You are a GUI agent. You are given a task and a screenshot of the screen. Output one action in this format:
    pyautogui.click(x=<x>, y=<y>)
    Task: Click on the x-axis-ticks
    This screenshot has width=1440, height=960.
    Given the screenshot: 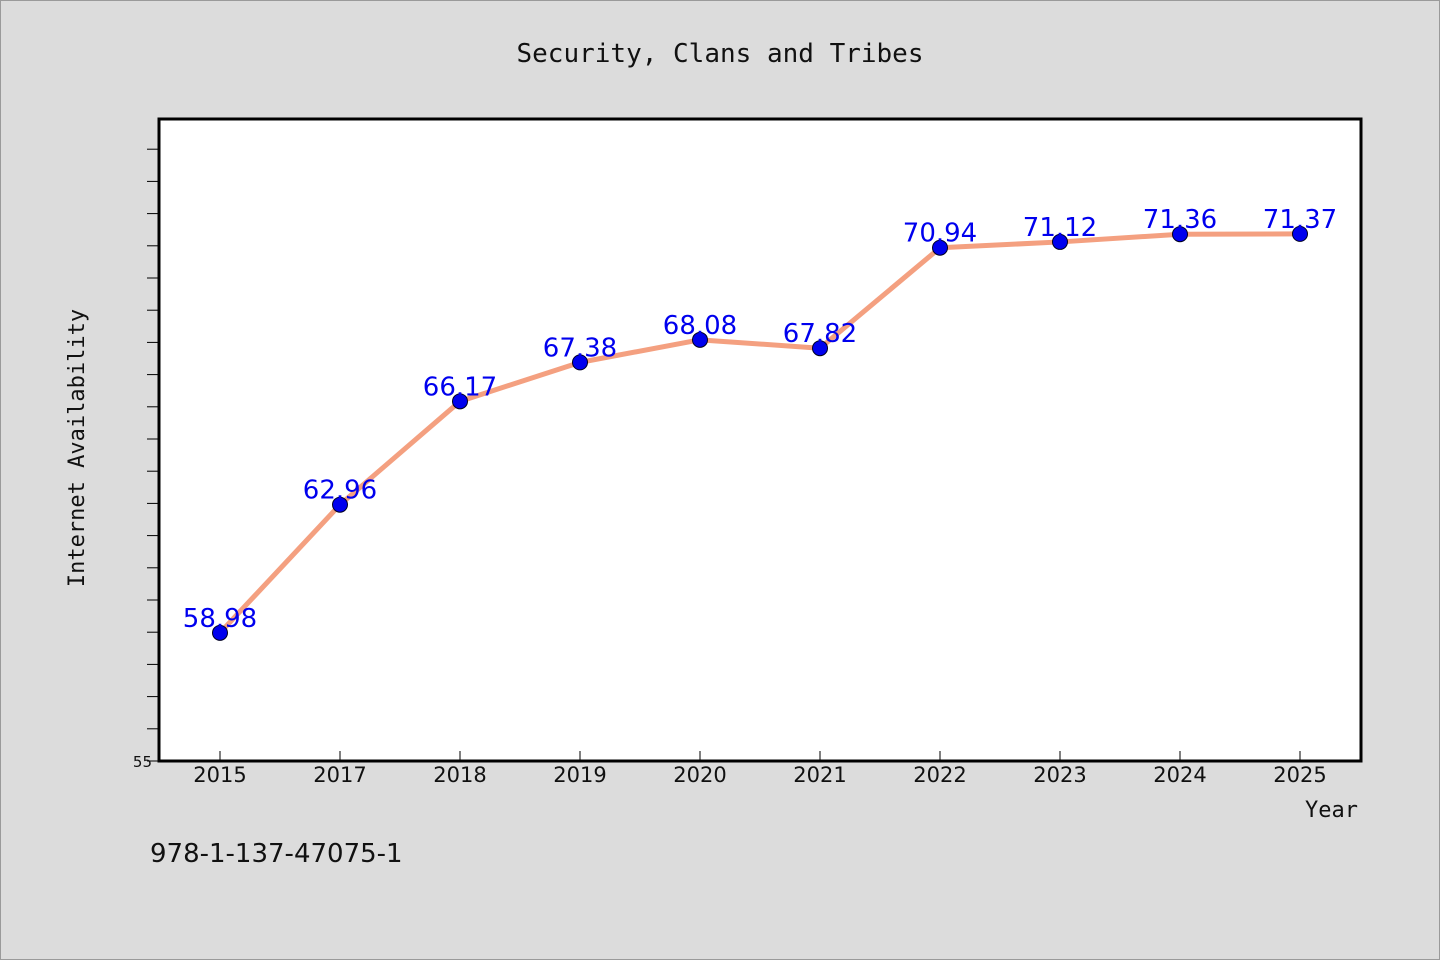 What is the action you would take?
    pyautogui.click(x=760, y=756)
    